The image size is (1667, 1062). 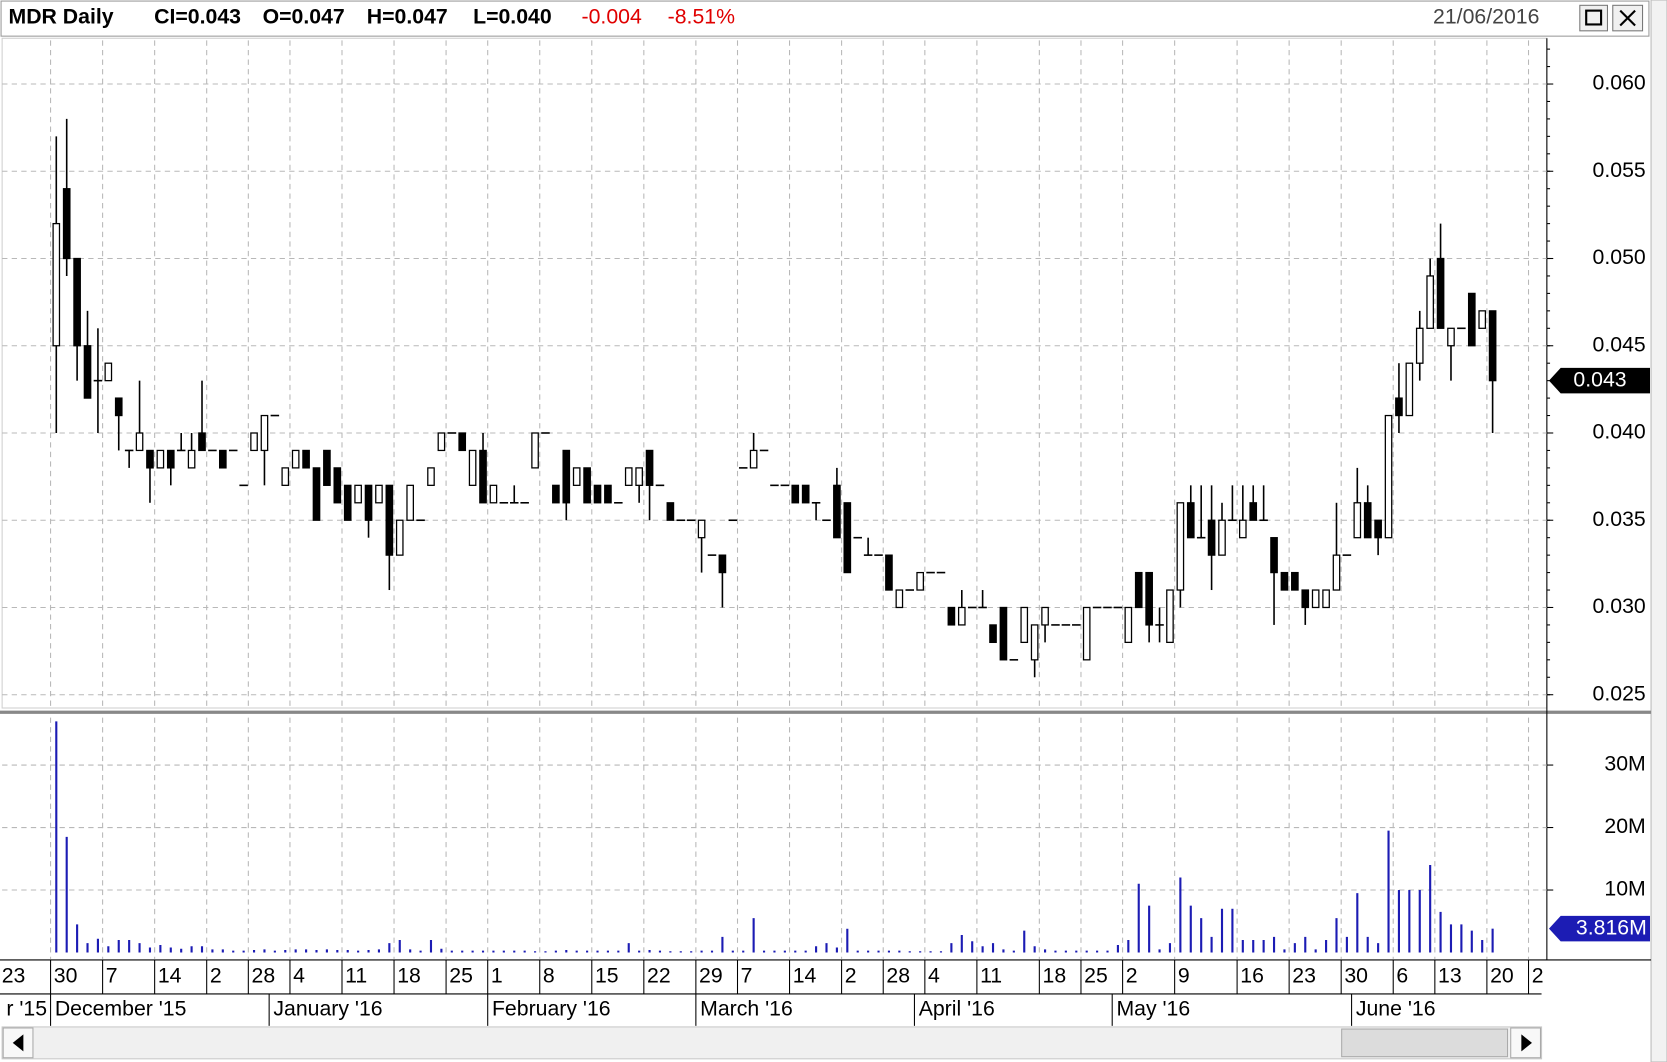 I want to click on header-field: L=0.040, so click(x=512, y=17).